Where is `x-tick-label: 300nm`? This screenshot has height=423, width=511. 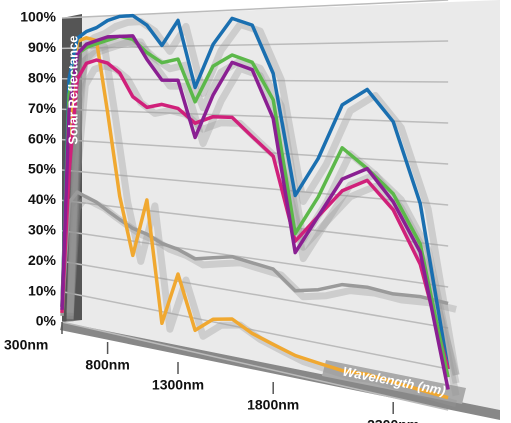
x-tick-label: 300nm is located at coordinates (26, 345).